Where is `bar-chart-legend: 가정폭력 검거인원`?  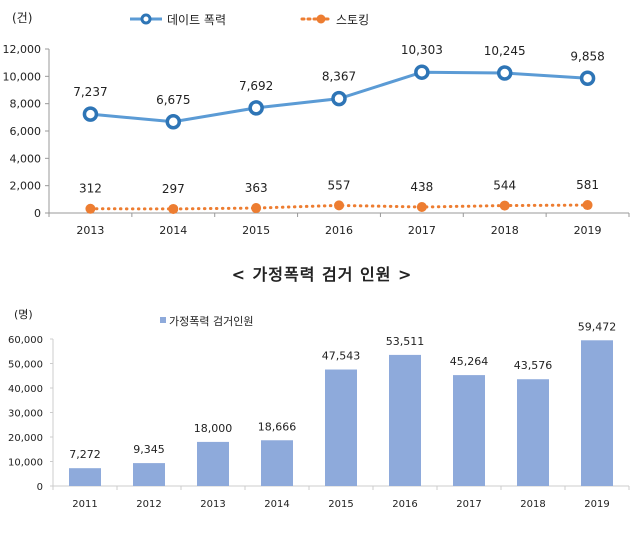 bar-chart-legend: 가정폭력 검거인원 is located at coordinates (206, 321).